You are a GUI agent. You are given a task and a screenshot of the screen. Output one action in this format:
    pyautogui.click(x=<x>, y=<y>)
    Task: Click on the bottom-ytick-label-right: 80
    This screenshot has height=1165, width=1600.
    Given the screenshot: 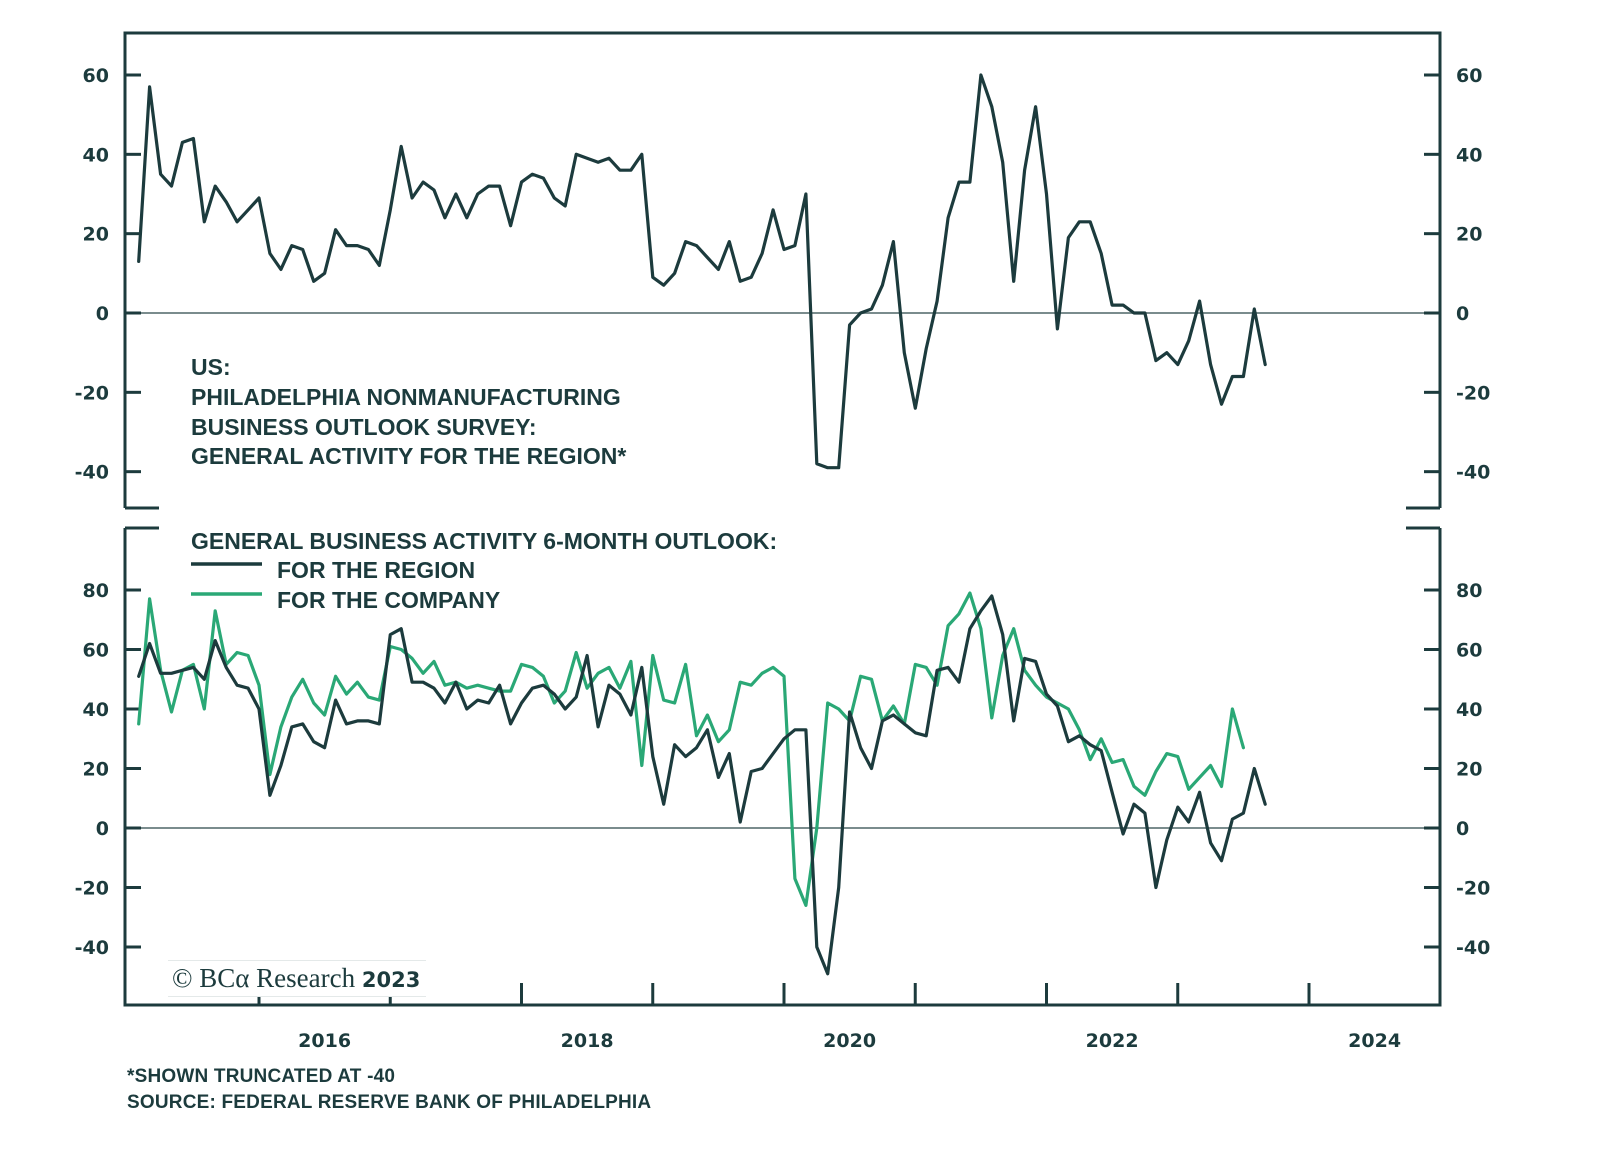 What is the action you would take?
    pyautogui.click(x=1469, y=591)
    